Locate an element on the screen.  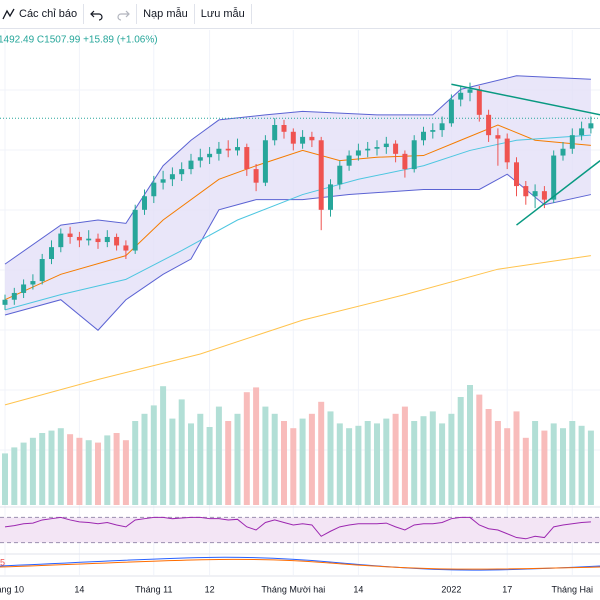
toolbar: Các chỉ báo Nạp mẫu Lưu mẫu is located at coordinates (300, 14).